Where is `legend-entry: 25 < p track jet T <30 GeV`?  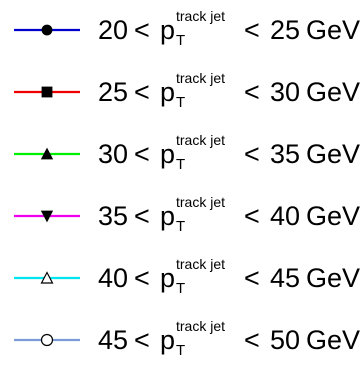 legend-entry: 25 < p track jet T <30 GeV is located at coordinates (181, 94).